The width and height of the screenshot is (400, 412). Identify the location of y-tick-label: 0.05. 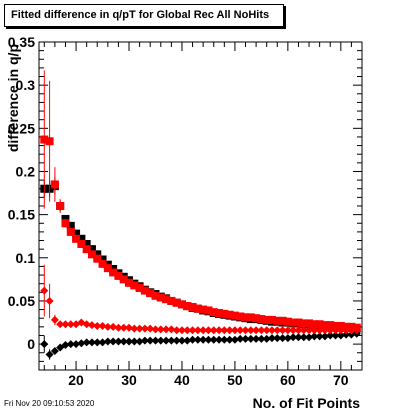
(21, 301).